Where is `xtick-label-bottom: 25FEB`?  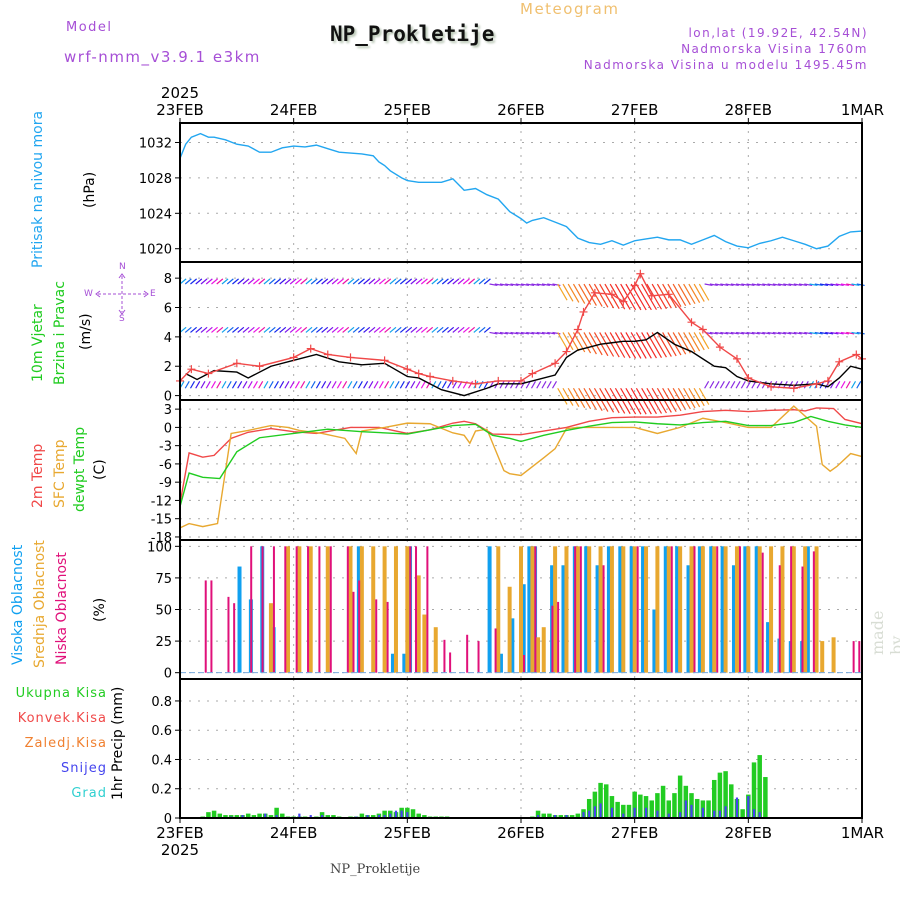
xtick-label-bottom: 25FEB is located at coordinates (407, 833).